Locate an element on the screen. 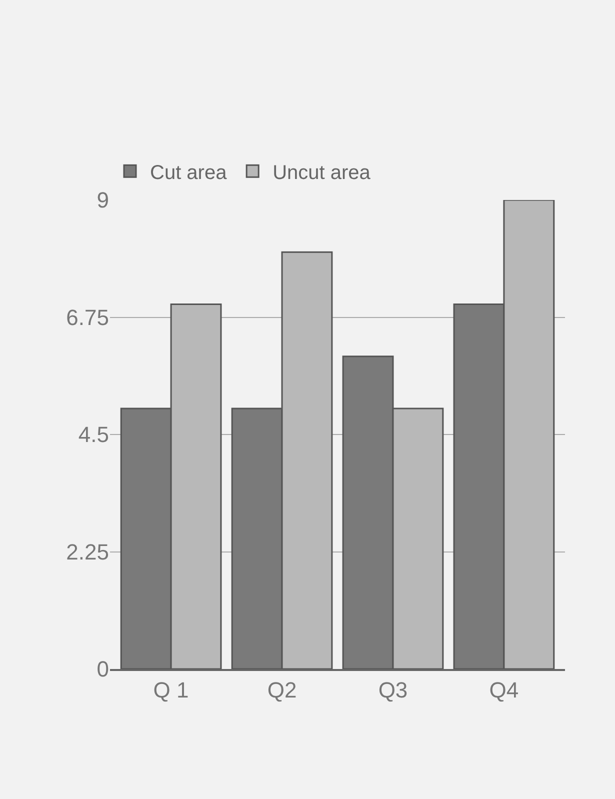 The image size is (615, 799). y-tick-label: 0 is located at coordinates (102, 669).